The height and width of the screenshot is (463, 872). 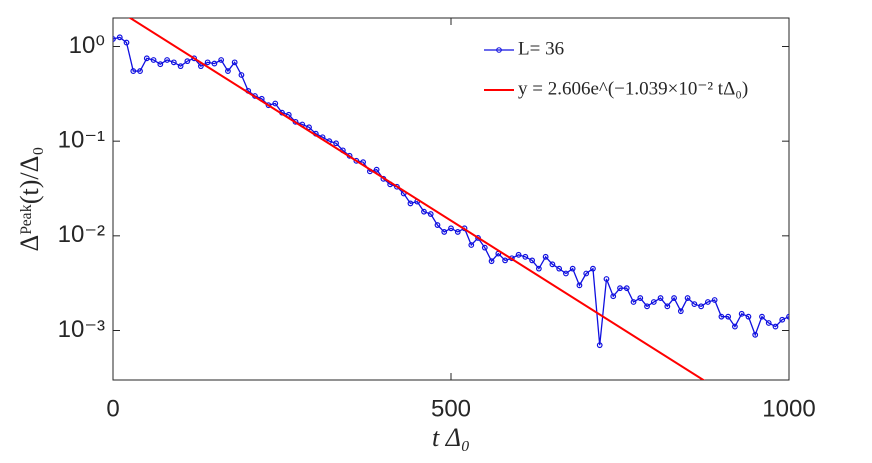 I want to click on x-tick-label: 500, so click(x=451, y=408).